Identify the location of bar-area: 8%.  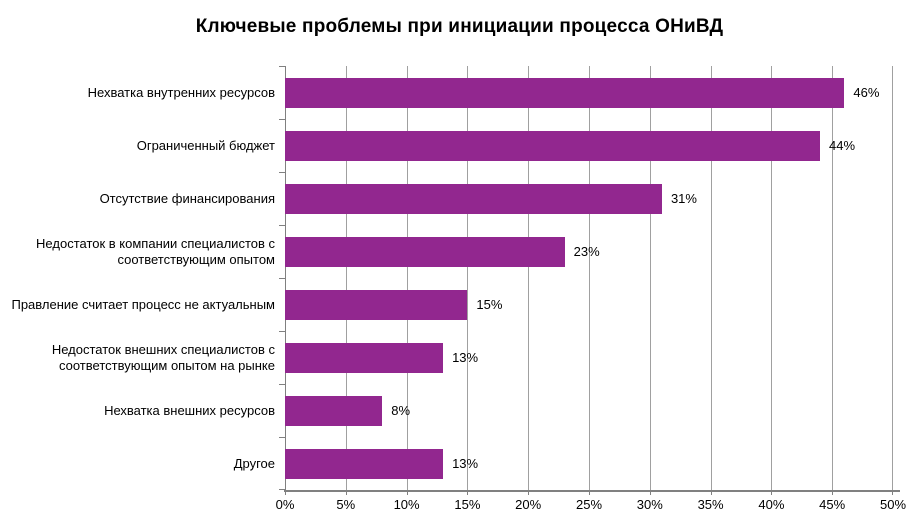
(589, 410).